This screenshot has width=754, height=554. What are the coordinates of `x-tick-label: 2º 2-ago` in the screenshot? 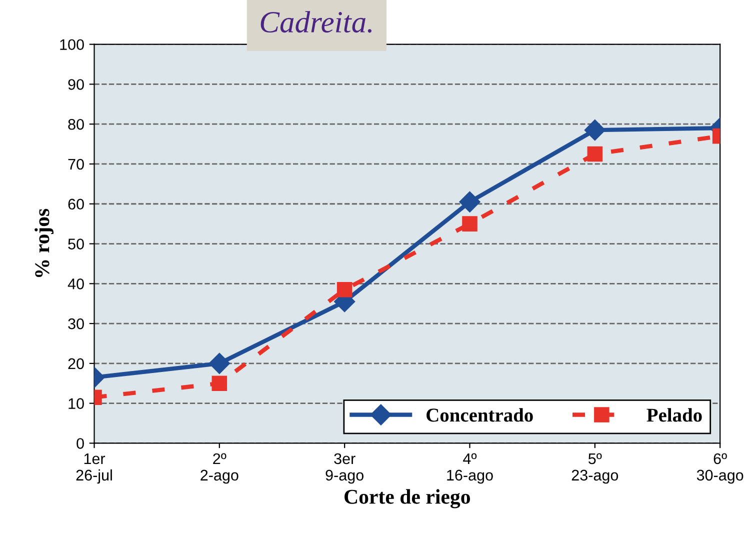 It's located at (219, 468).